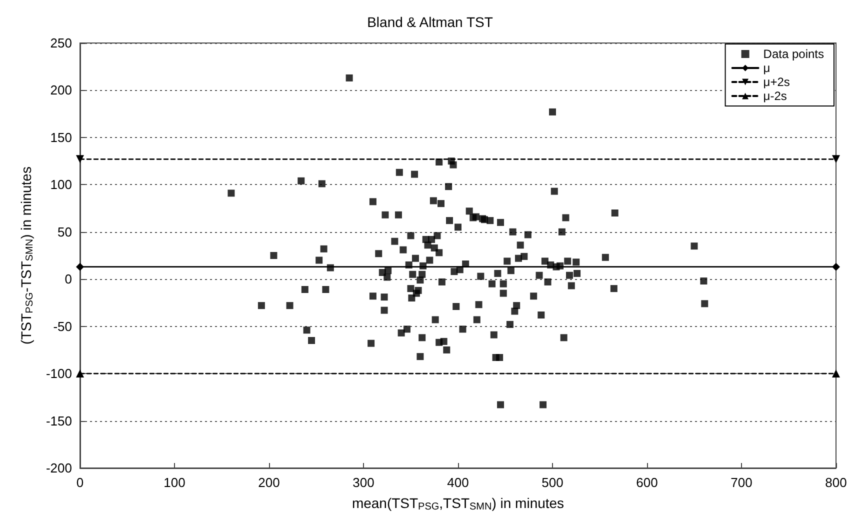 The width and height of the screenshot is (860, 519). What do you see at coordinates (80, 482) in the screenshot?
I see `x-tick-label: 0` at bounding box center [80, 482].